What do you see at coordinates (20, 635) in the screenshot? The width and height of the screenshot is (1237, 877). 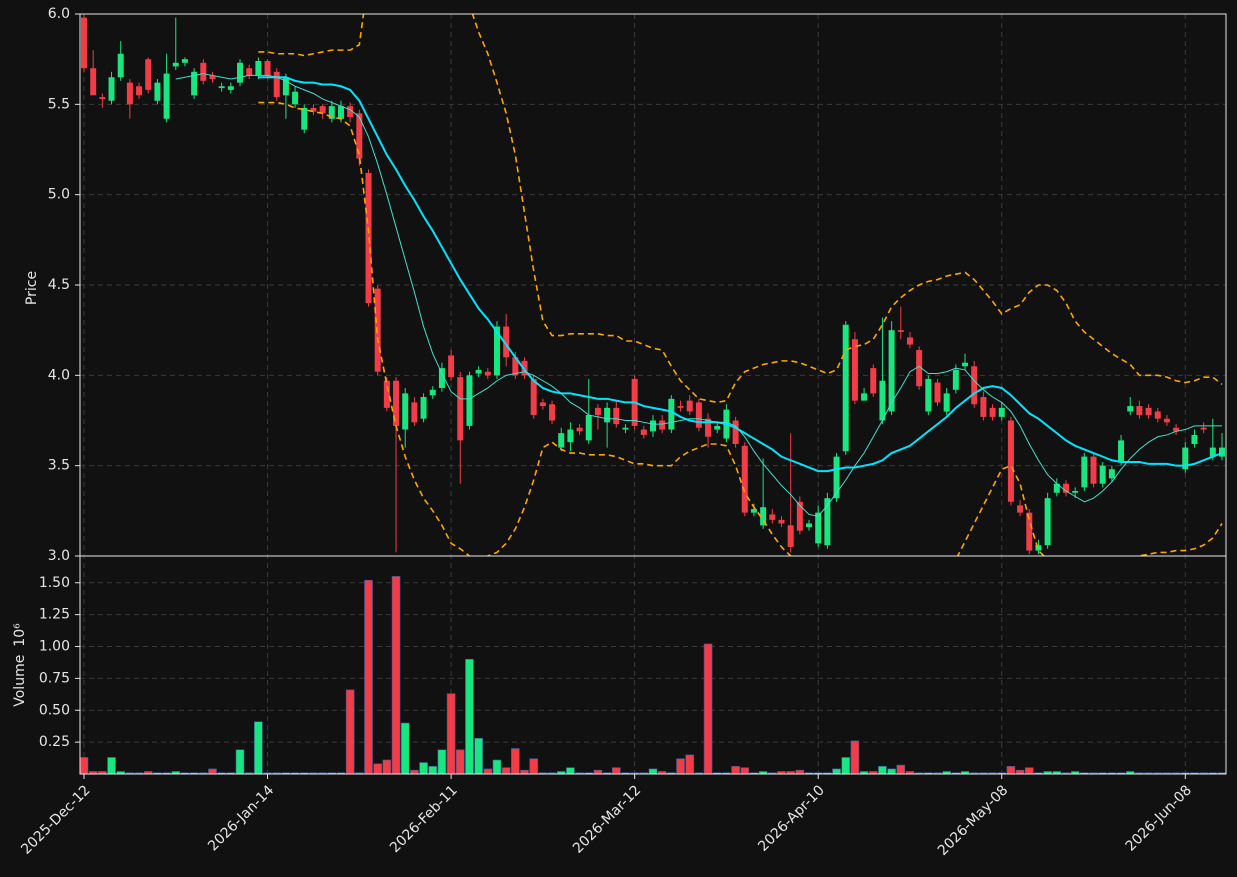 I see `volume-scale: 10⁶` at bounding box center [20, 635].